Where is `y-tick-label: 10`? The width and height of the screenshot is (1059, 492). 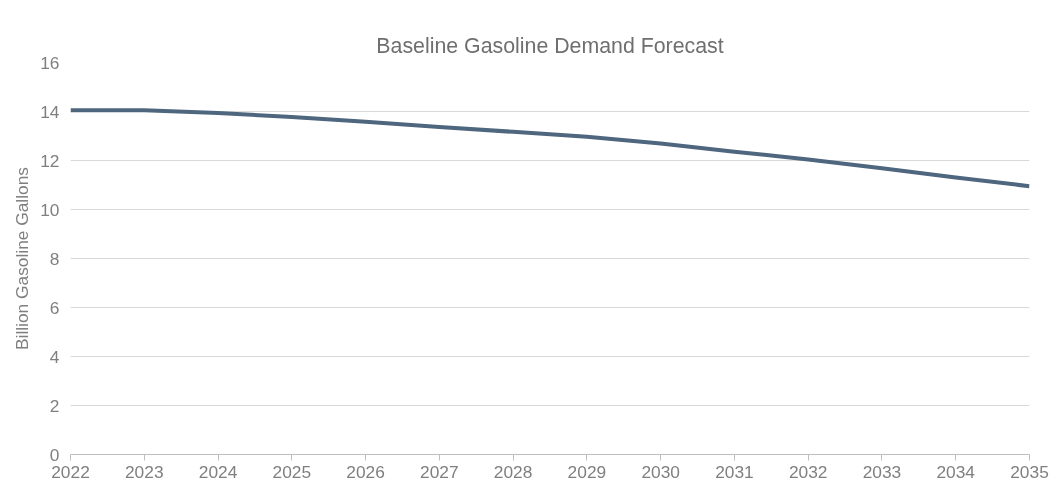
y-tick-label: 10 is located at coordinates (50, 209).